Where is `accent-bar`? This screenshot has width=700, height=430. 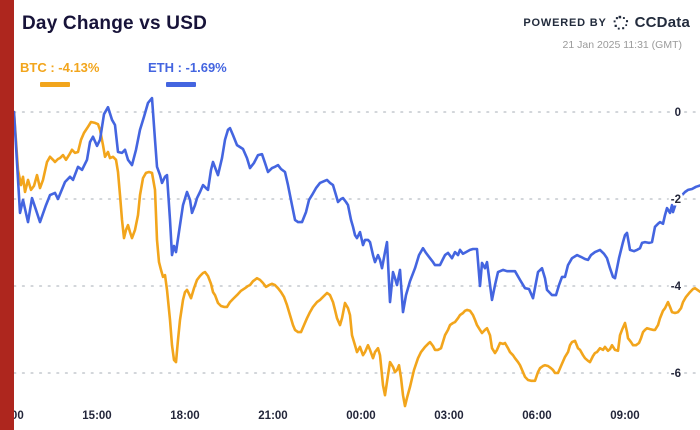
accent-bar is located at coordinates (7, 215).